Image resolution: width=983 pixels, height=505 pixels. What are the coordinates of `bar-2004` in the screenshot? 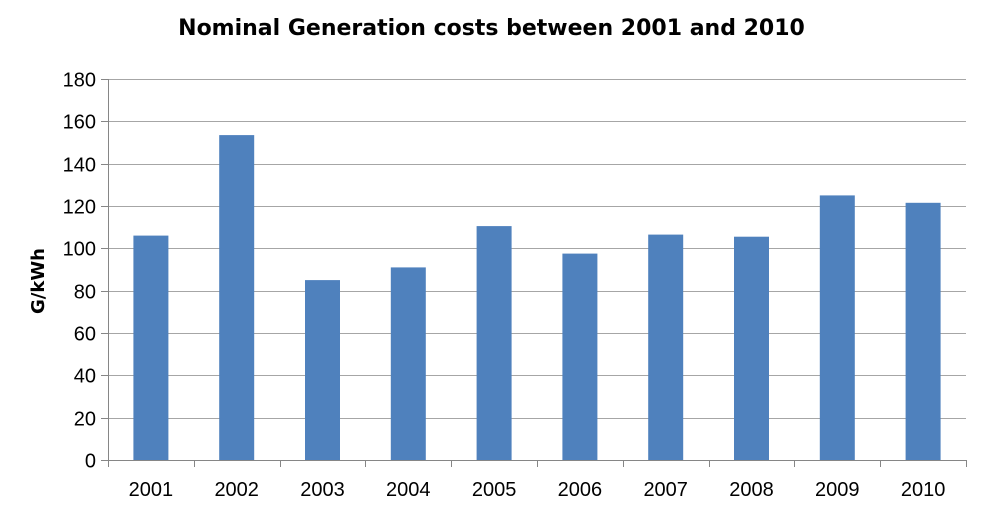 It's located at (408, 363).